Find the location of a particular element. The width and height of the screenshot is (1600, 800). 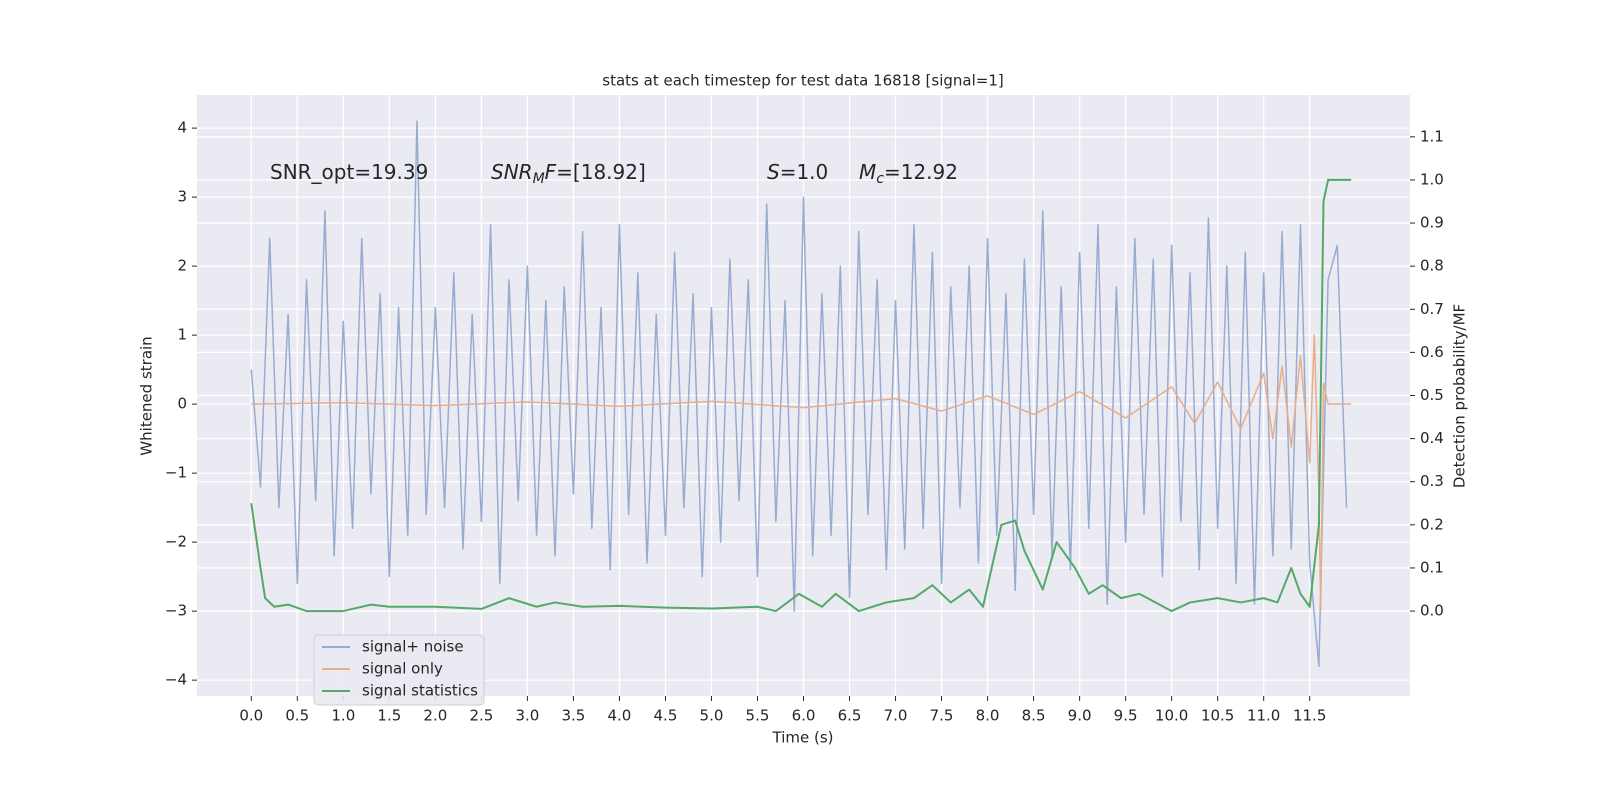

x-tick-label: 5.5 is located at coordinates (758, 716).